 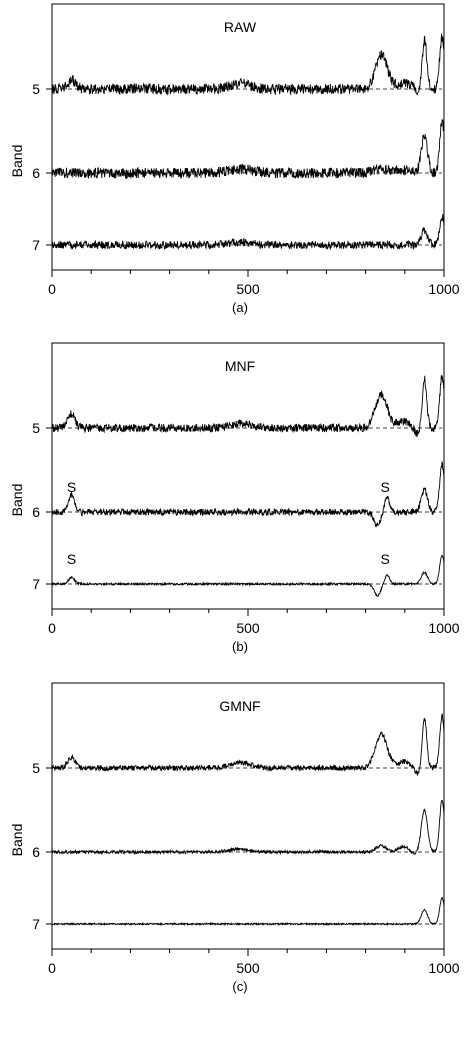 What do you see at coordinates (240, 366) in the screenshot?
I see `panel-title: MNF` at bounding box center [240, 366].